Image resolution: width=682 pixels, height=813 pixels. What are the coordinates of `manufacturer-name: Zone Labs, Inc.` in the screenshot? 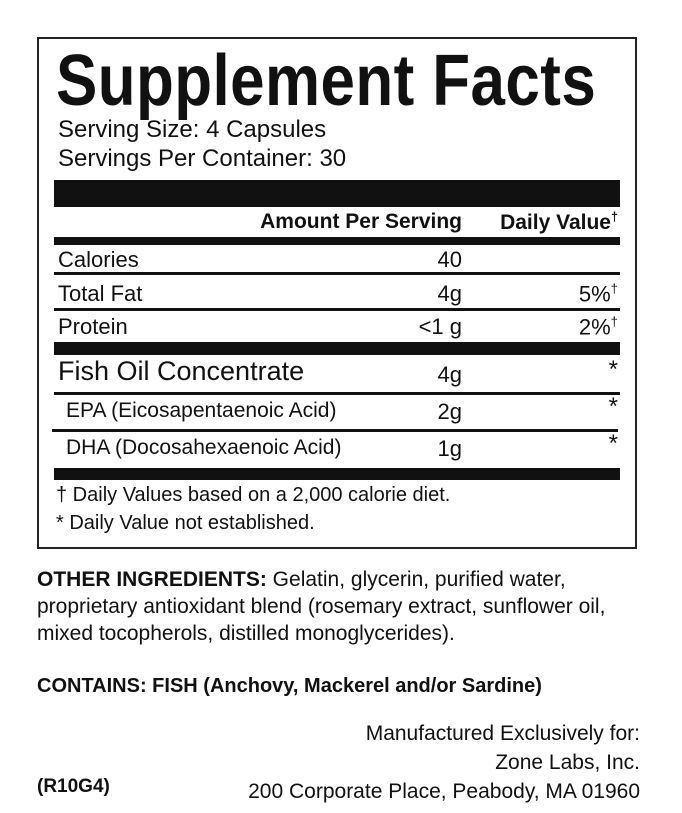 It's located at (567, 762).